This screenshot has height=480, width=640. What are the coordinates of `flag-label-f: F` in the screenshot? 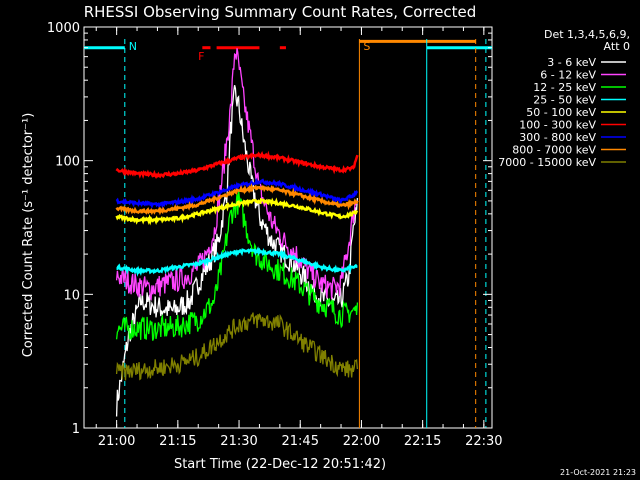 It's located at (201, 56).